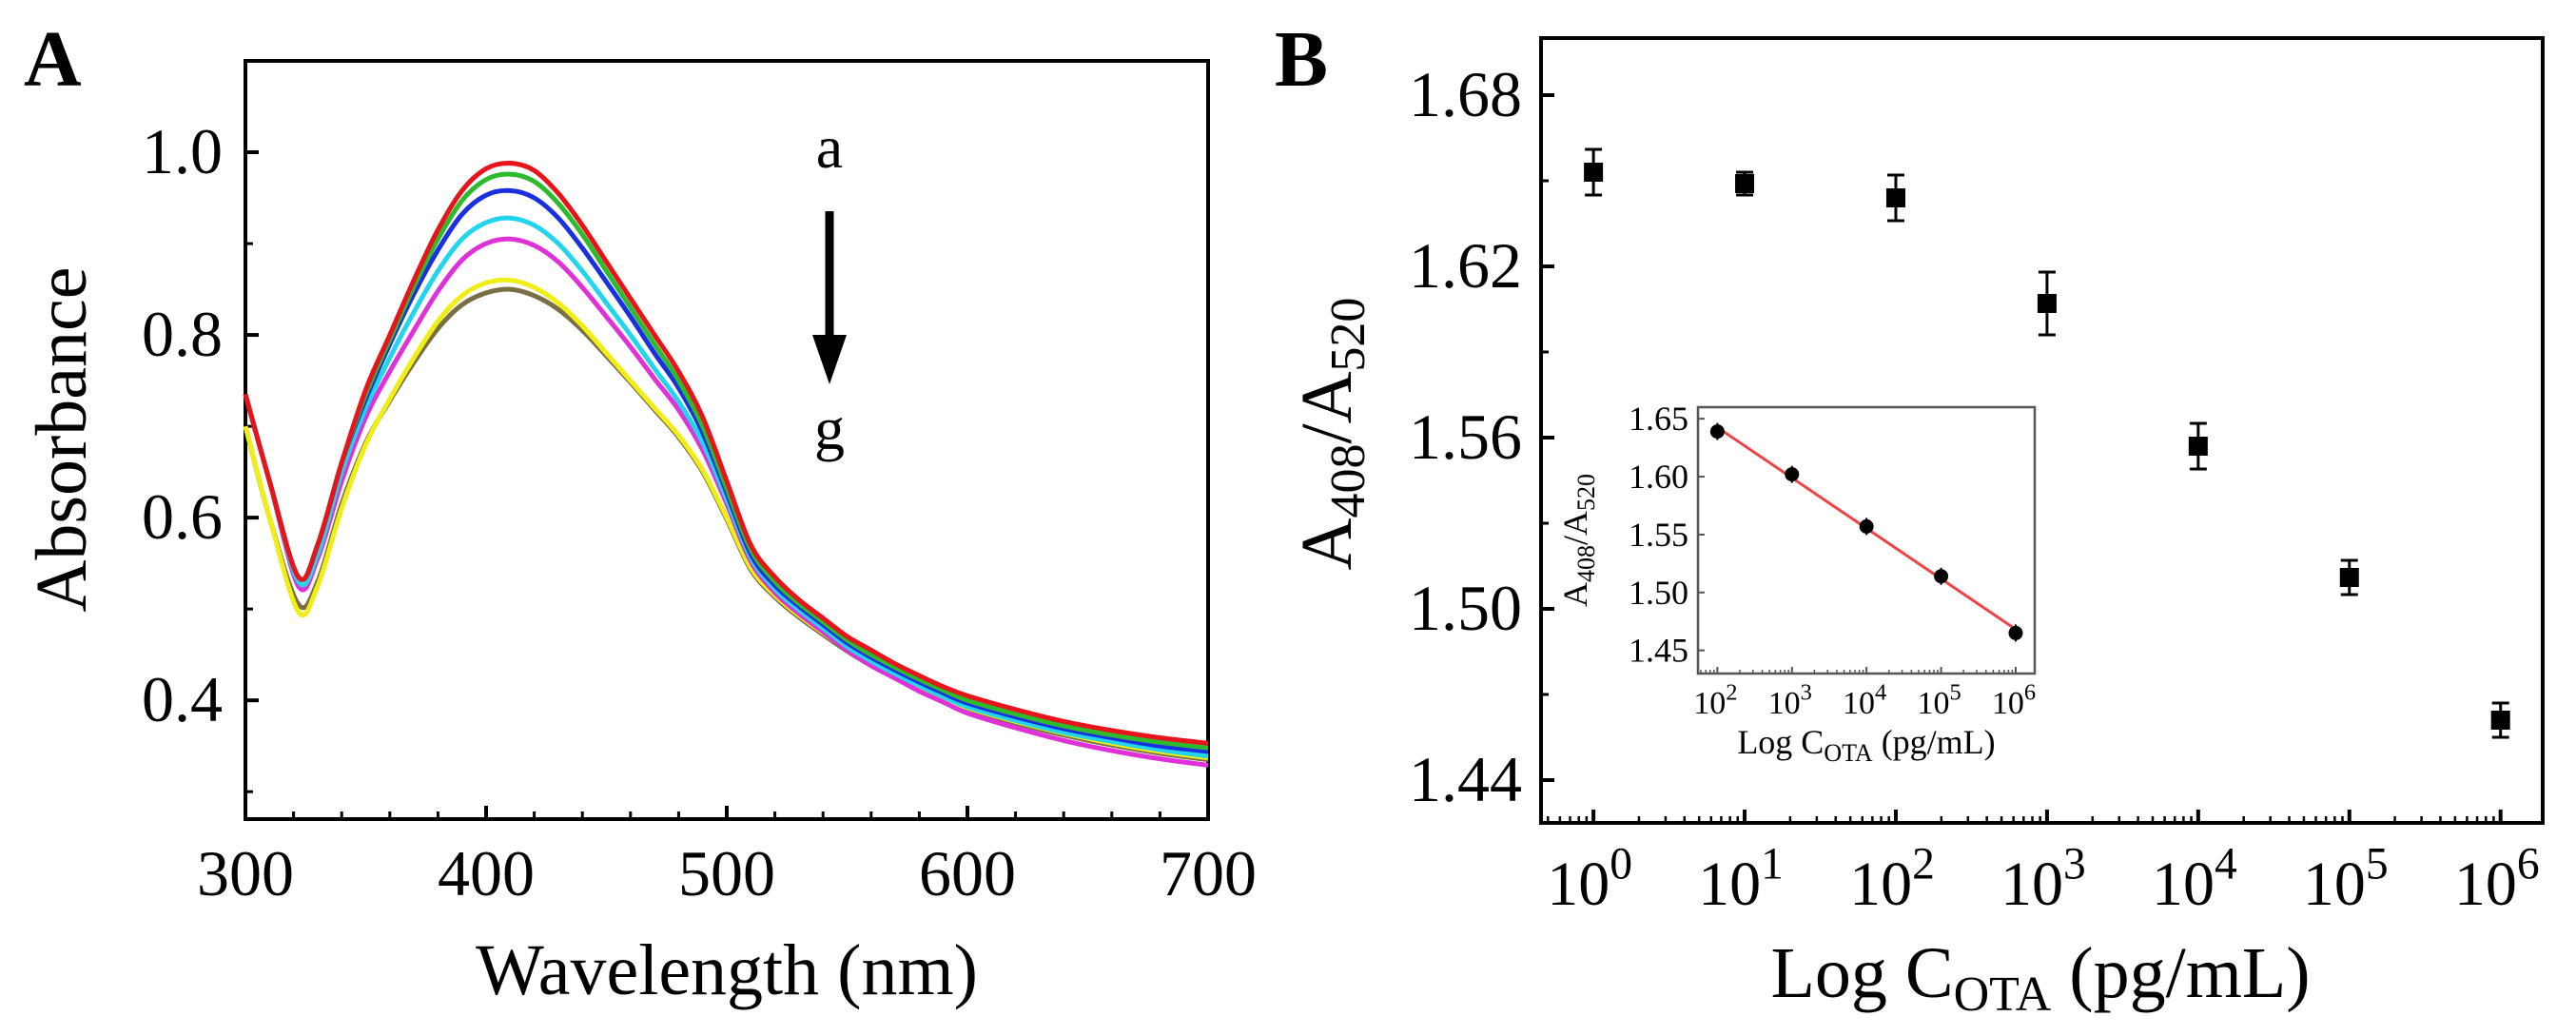 The image size is (2576, 1036). I want to click on panel-b-y-tick-label: 1.56, so click(1465, 437).